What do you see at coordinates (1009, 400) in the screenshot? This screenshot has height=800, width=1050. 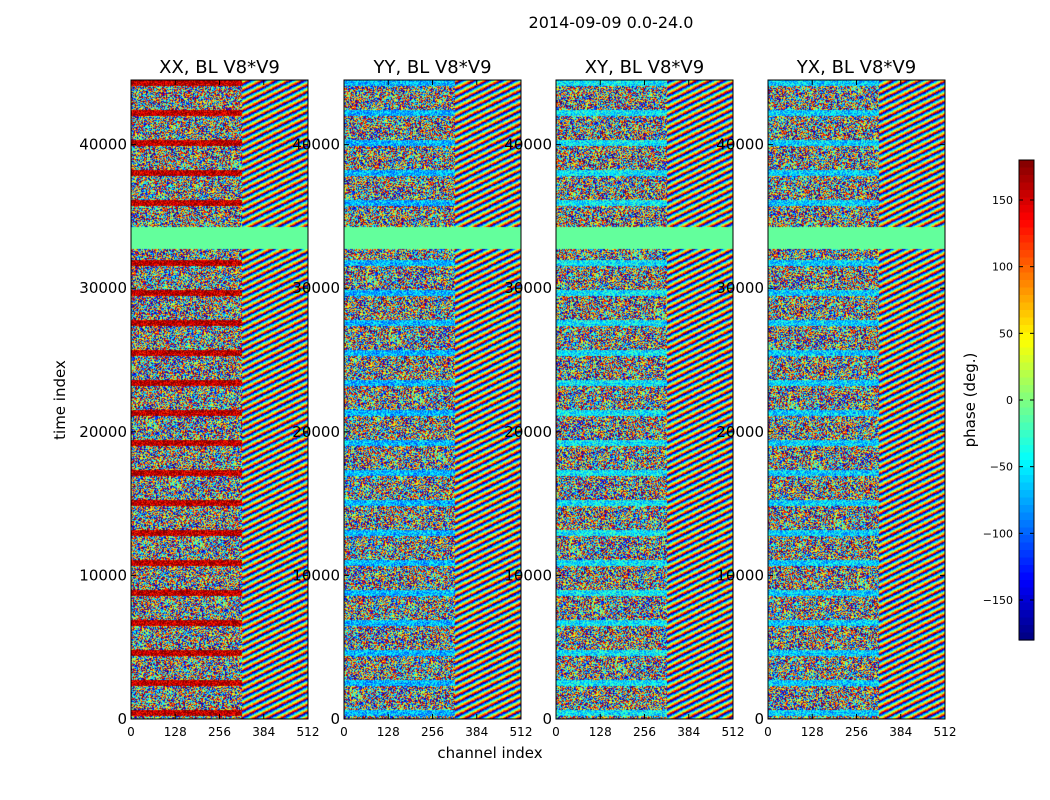 I see `colorbar: −150 −100 −50 0 50 100 150` at bounding box center [1009, 400].